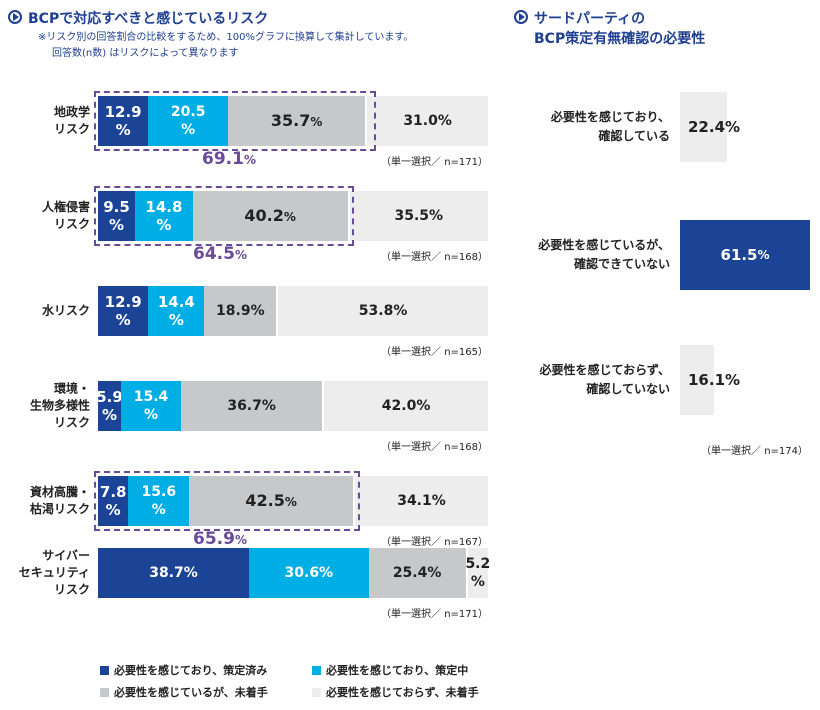  I want to click on bar-segment: 31.0%, so click(427, 121).